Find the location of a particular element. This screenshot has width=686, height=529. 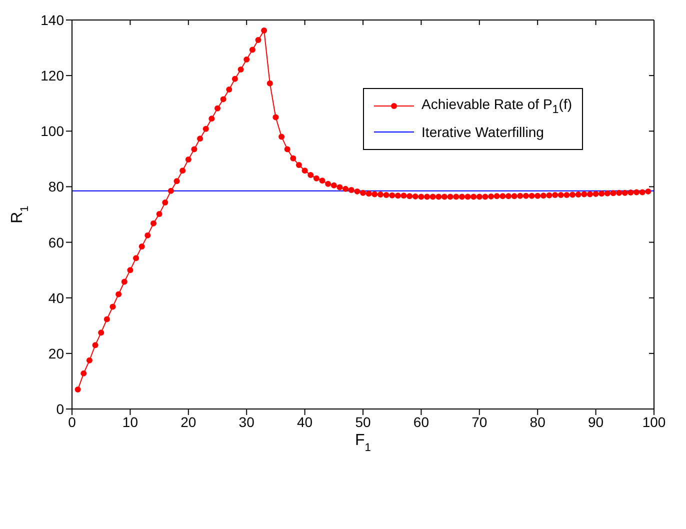

x-tick-label: 90 is located at coordinates (596, 422).